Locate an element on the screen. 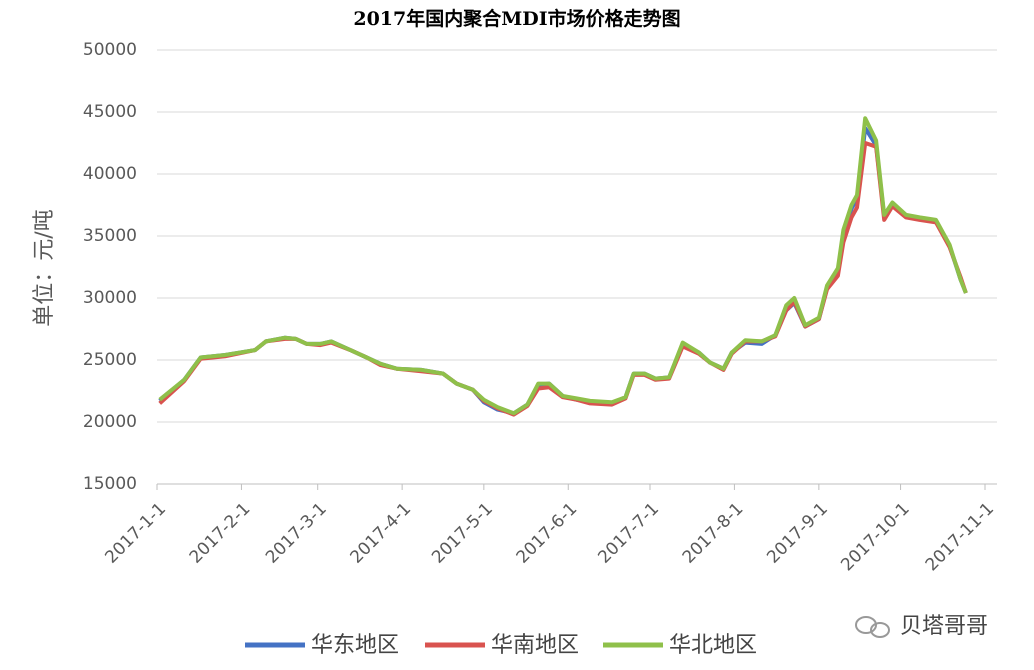 This screenshot has width=1034, height=670. x-tick-label: 2017-11-1 is located at coordinates (960, 537).